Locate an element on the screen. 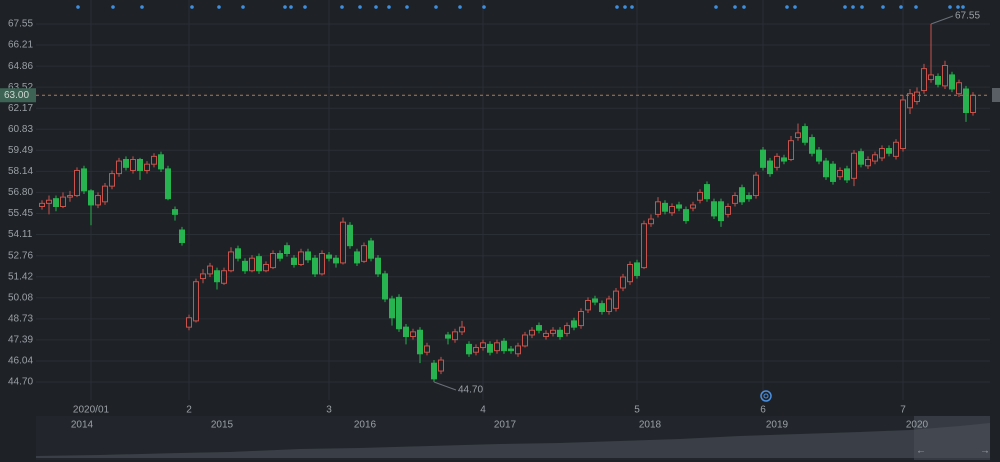 This screenshot has height=462, width=1000. event-icon is located at coordinates (766, 396).